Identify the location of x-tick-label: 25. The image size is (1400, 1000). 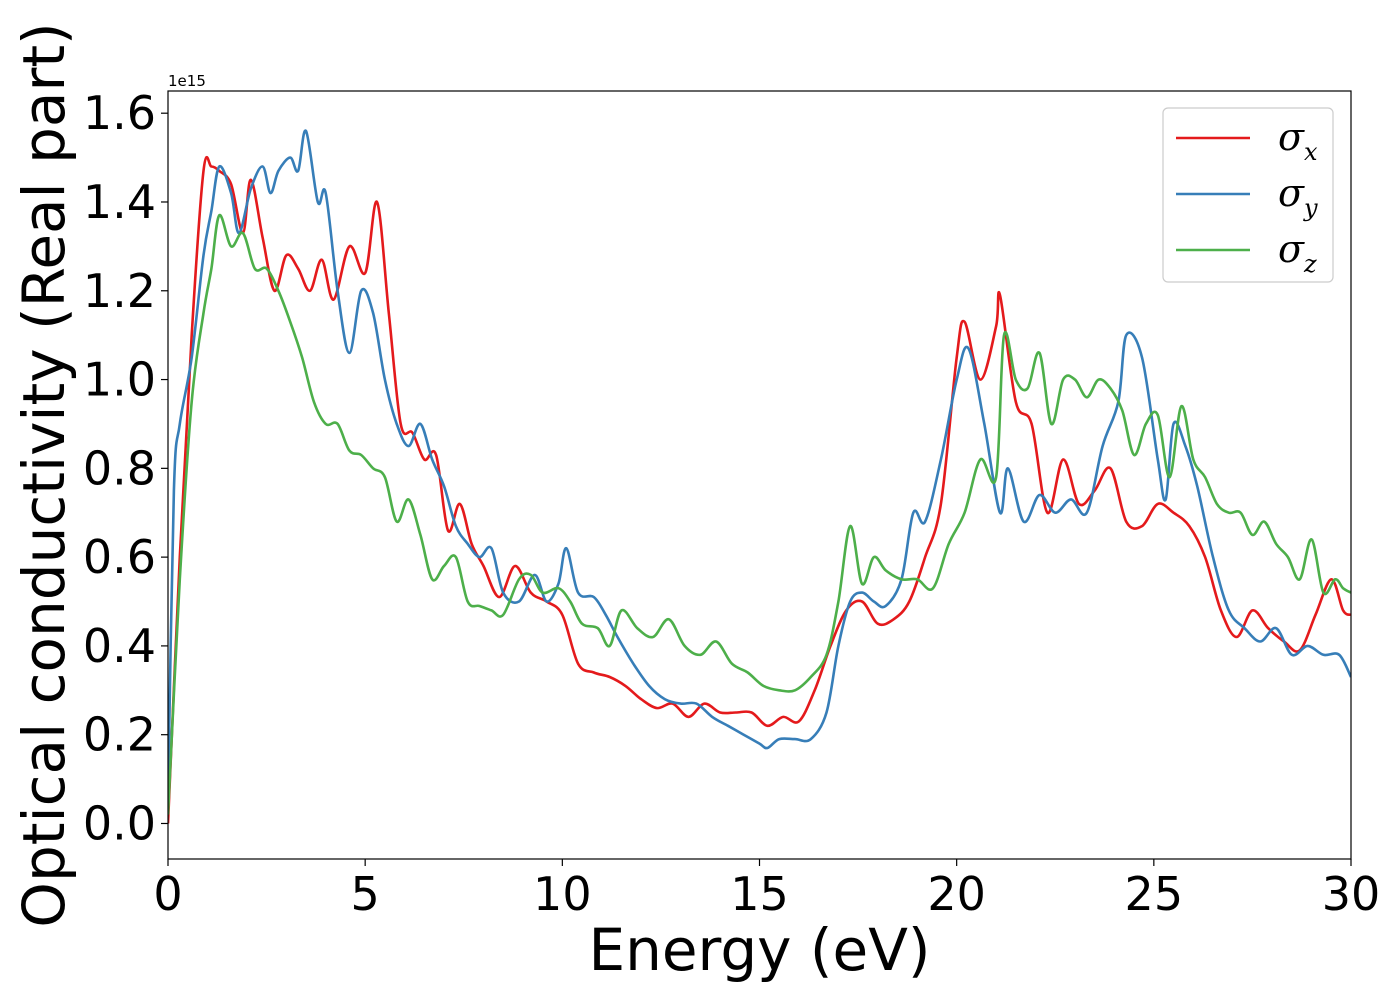
(1154, 894).